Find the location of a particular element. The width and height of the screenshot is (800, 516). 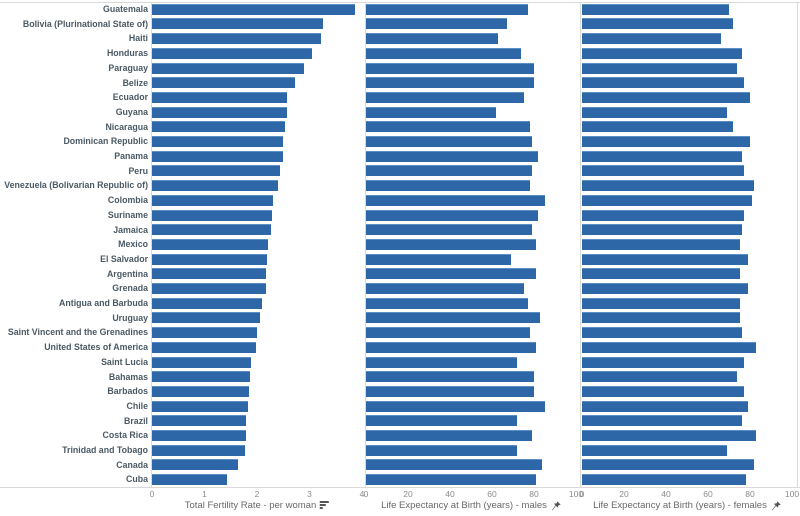

category-label: El Salvador is located at coordinates (124, 258).